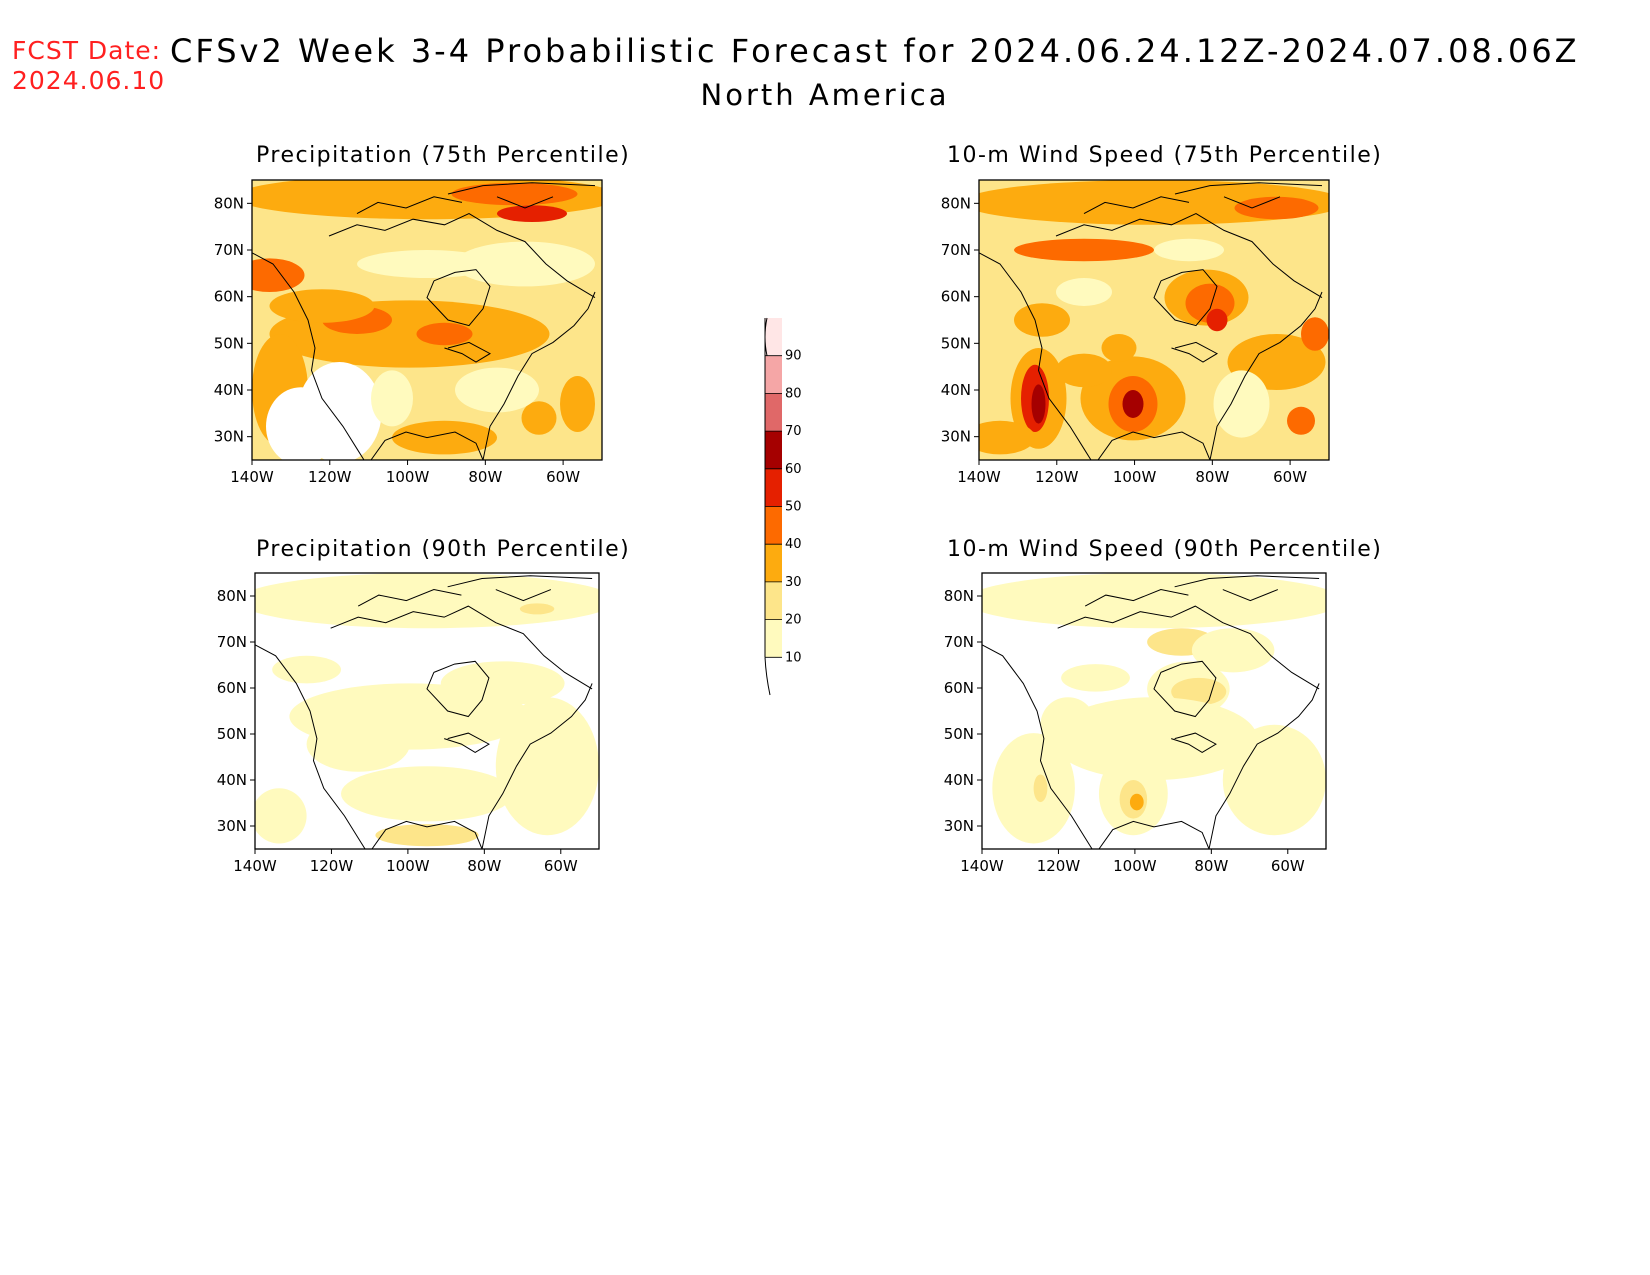 The image size is (1650, 1275). I want to click on field-wind90, so click(1154, 711).